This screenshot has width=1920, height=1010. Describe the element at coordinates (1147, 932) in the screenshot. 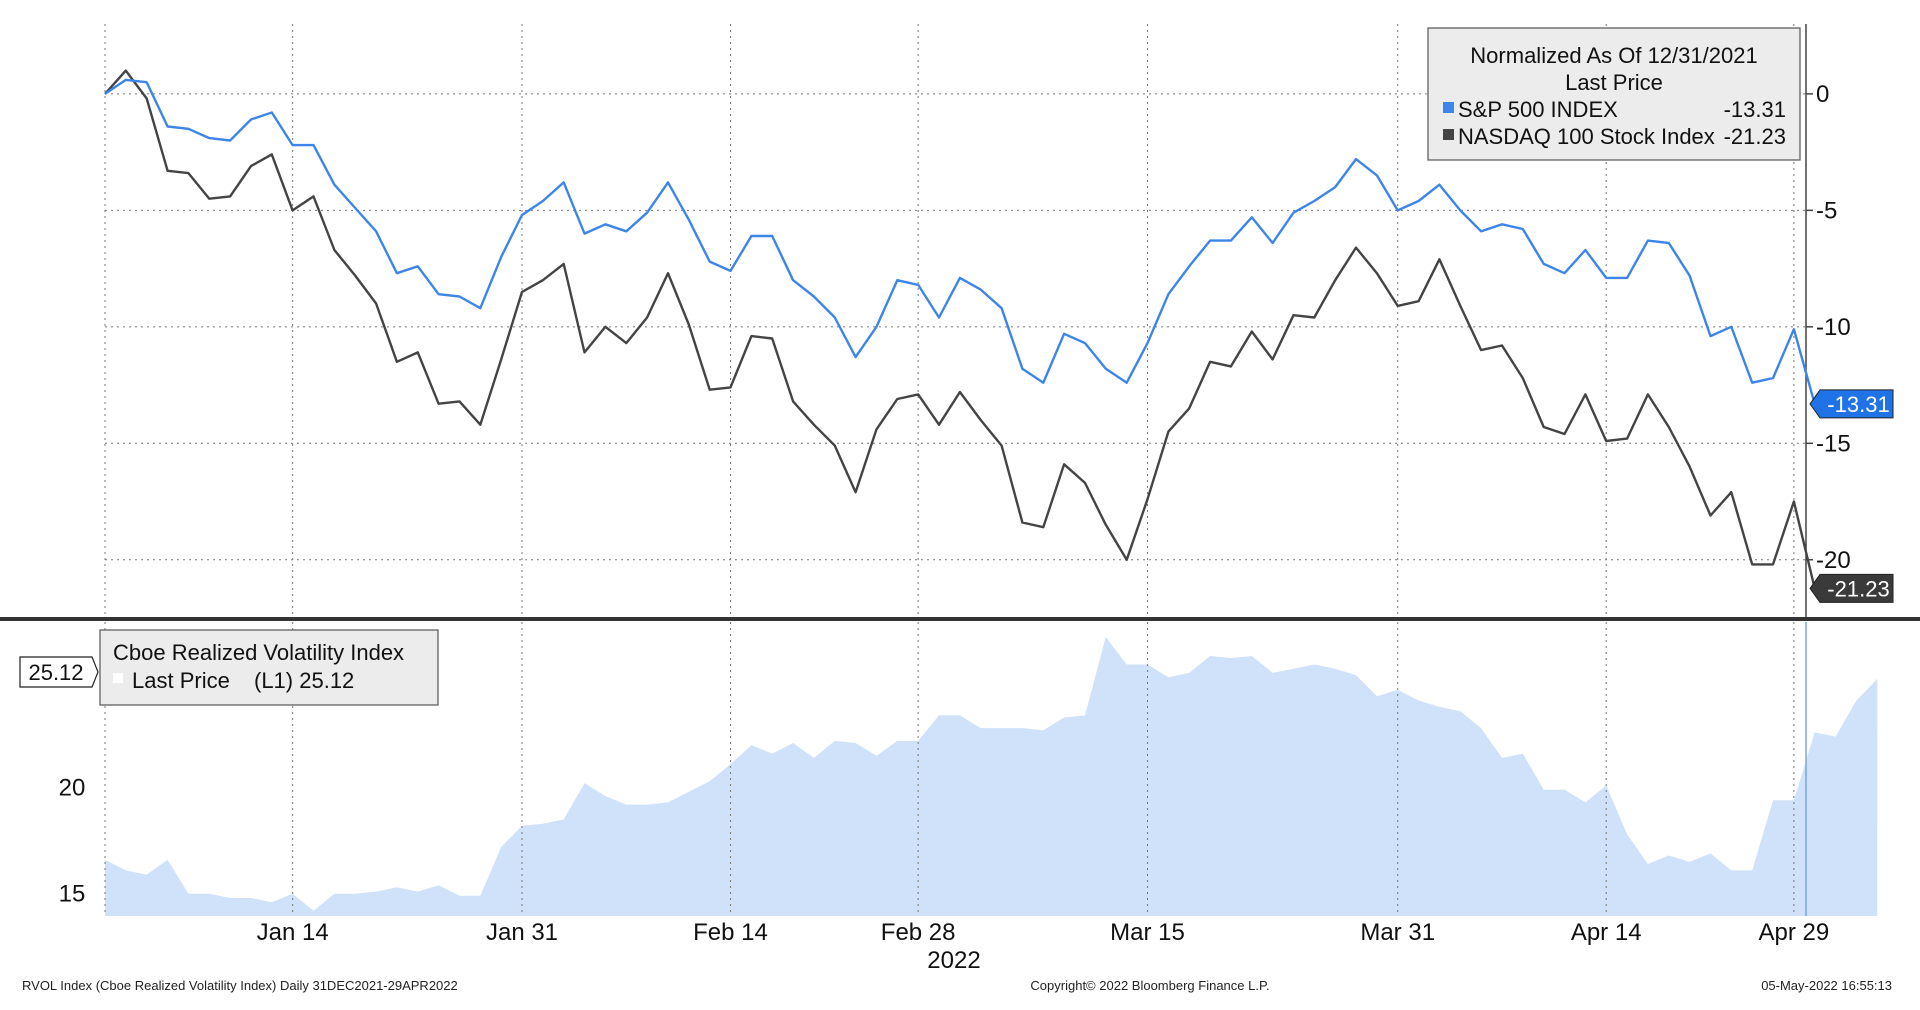

I see `x-tick-label-mar-15: Mar 15` at that location.